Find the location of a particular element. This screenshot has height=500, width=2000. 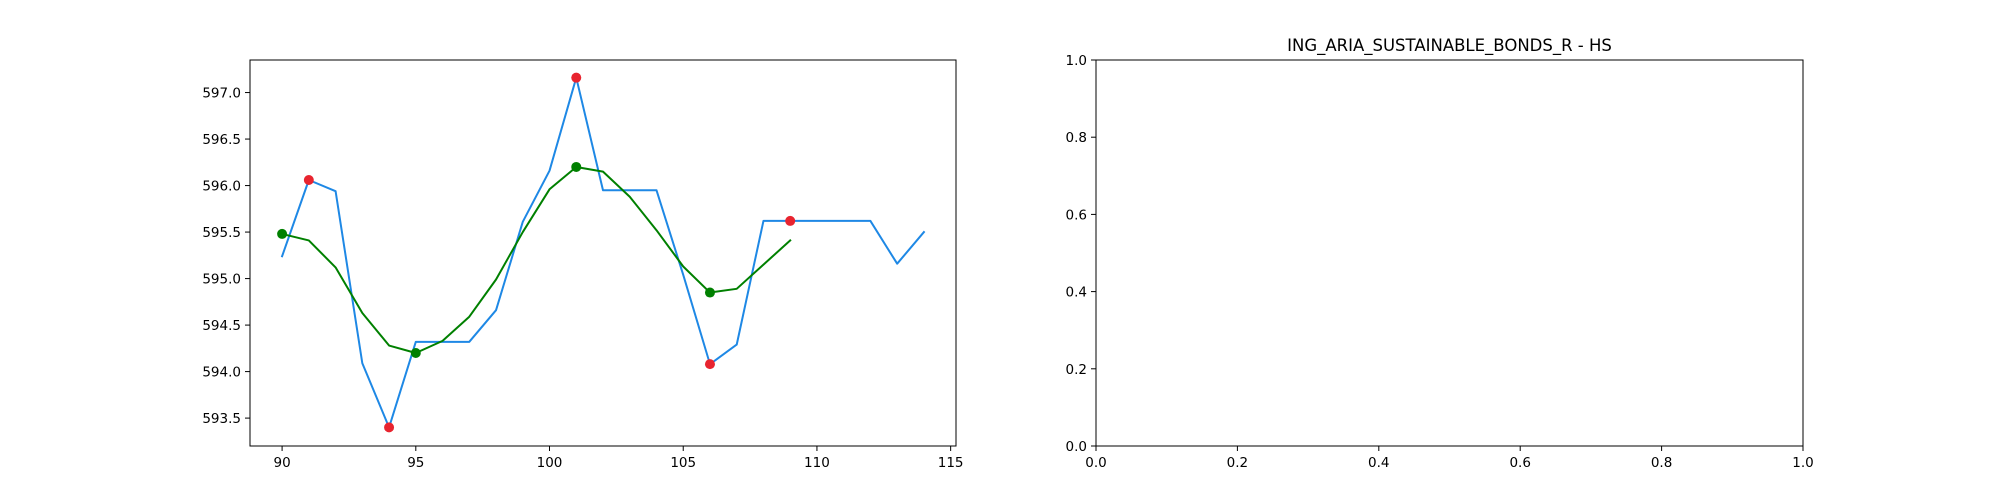

y-tick-label: 0.6 is located at coordinates (1076, 215).